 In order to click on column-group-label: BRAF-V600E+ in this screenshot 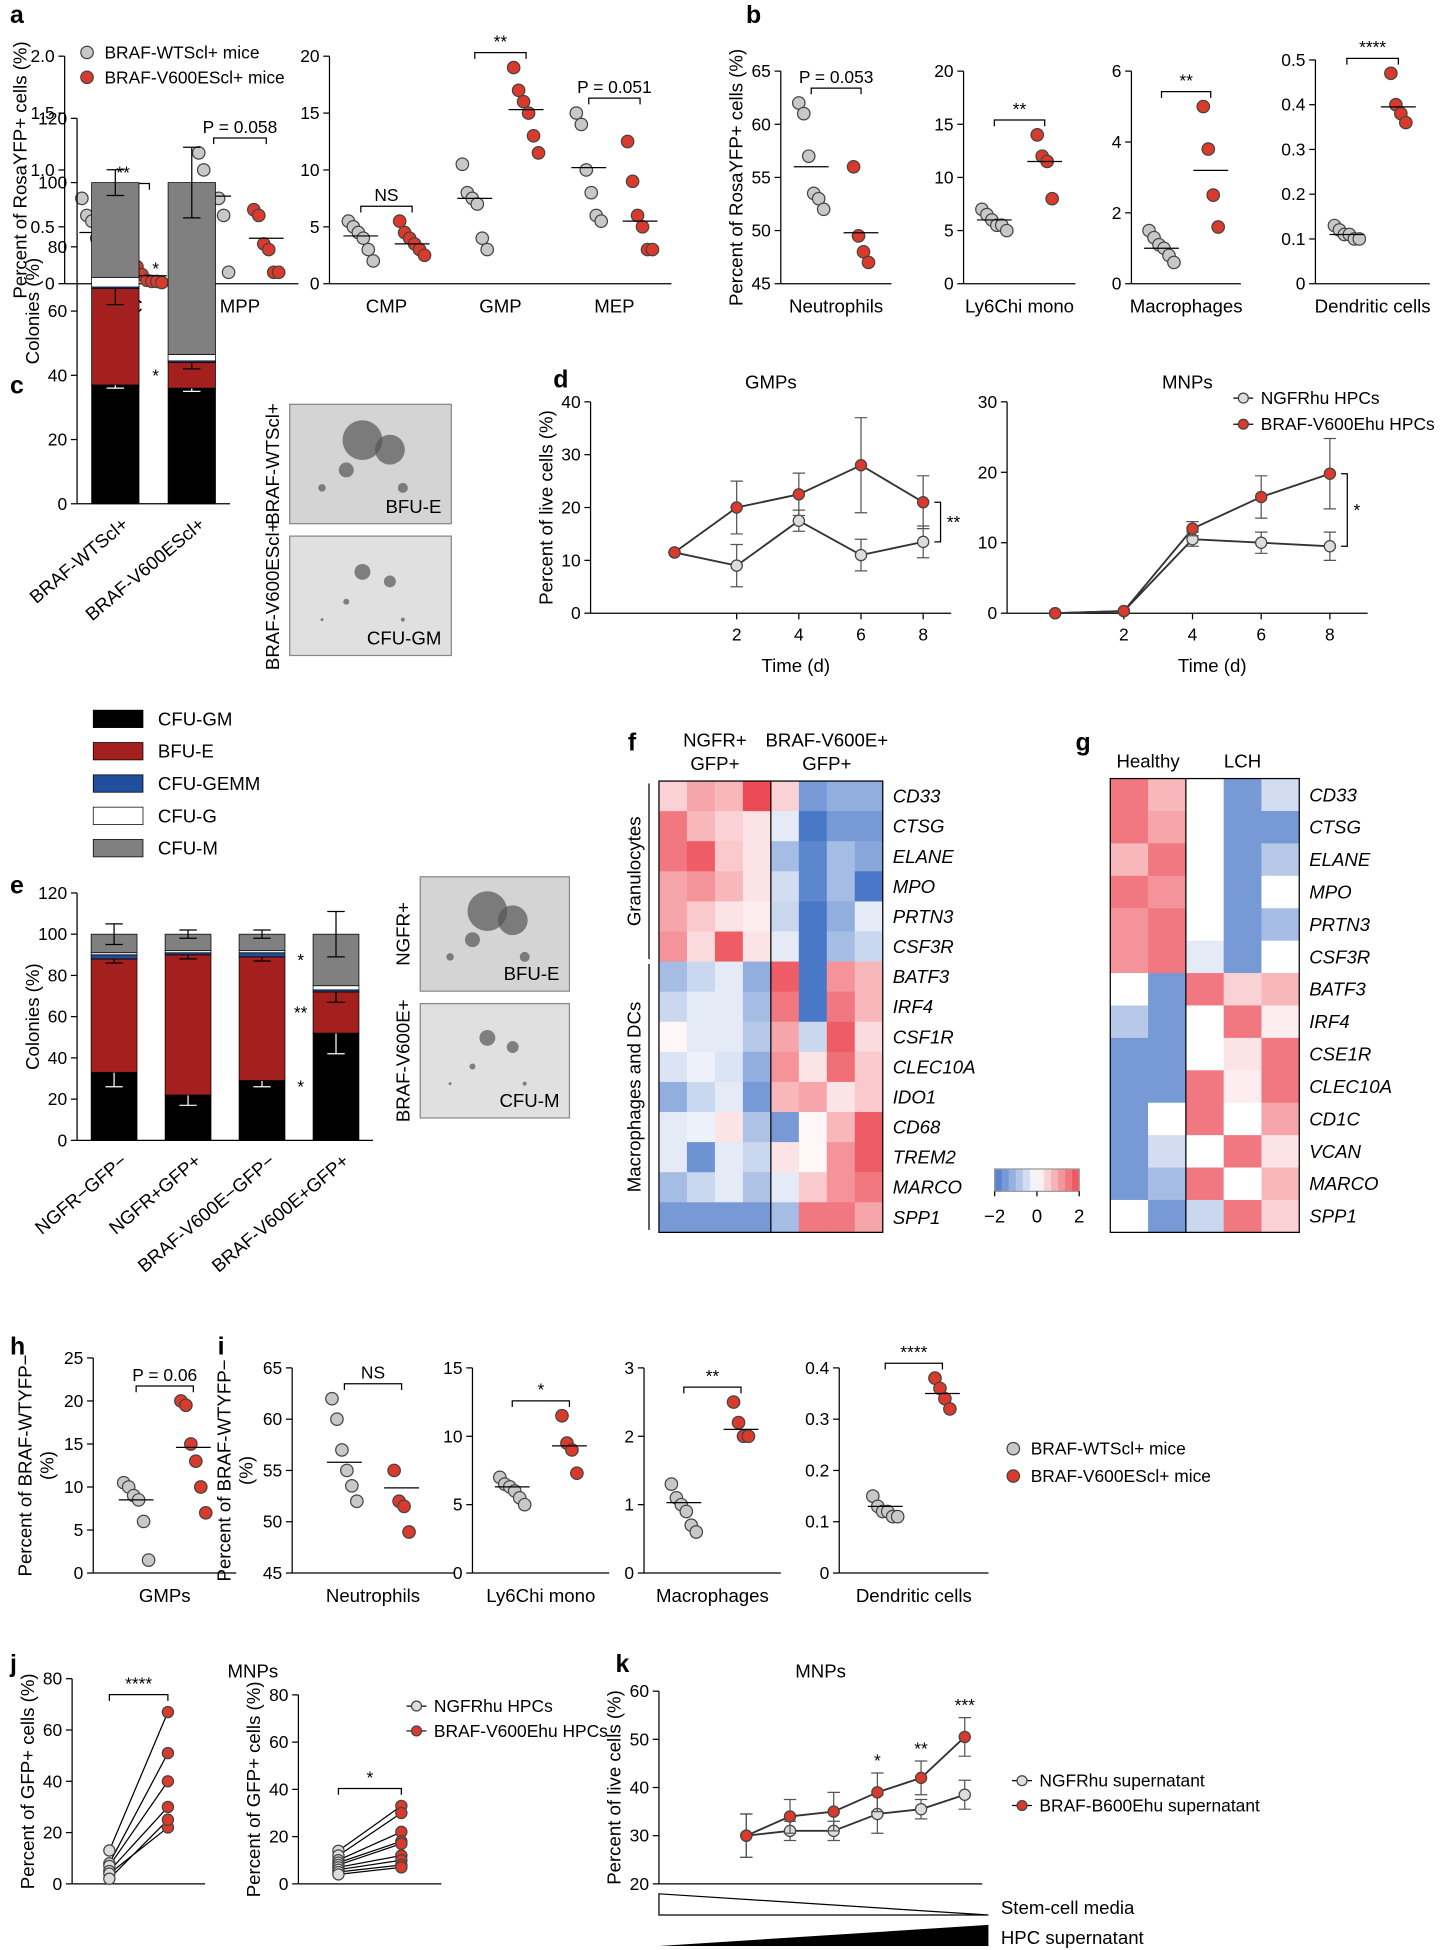, I will do `click(826, 740)`.